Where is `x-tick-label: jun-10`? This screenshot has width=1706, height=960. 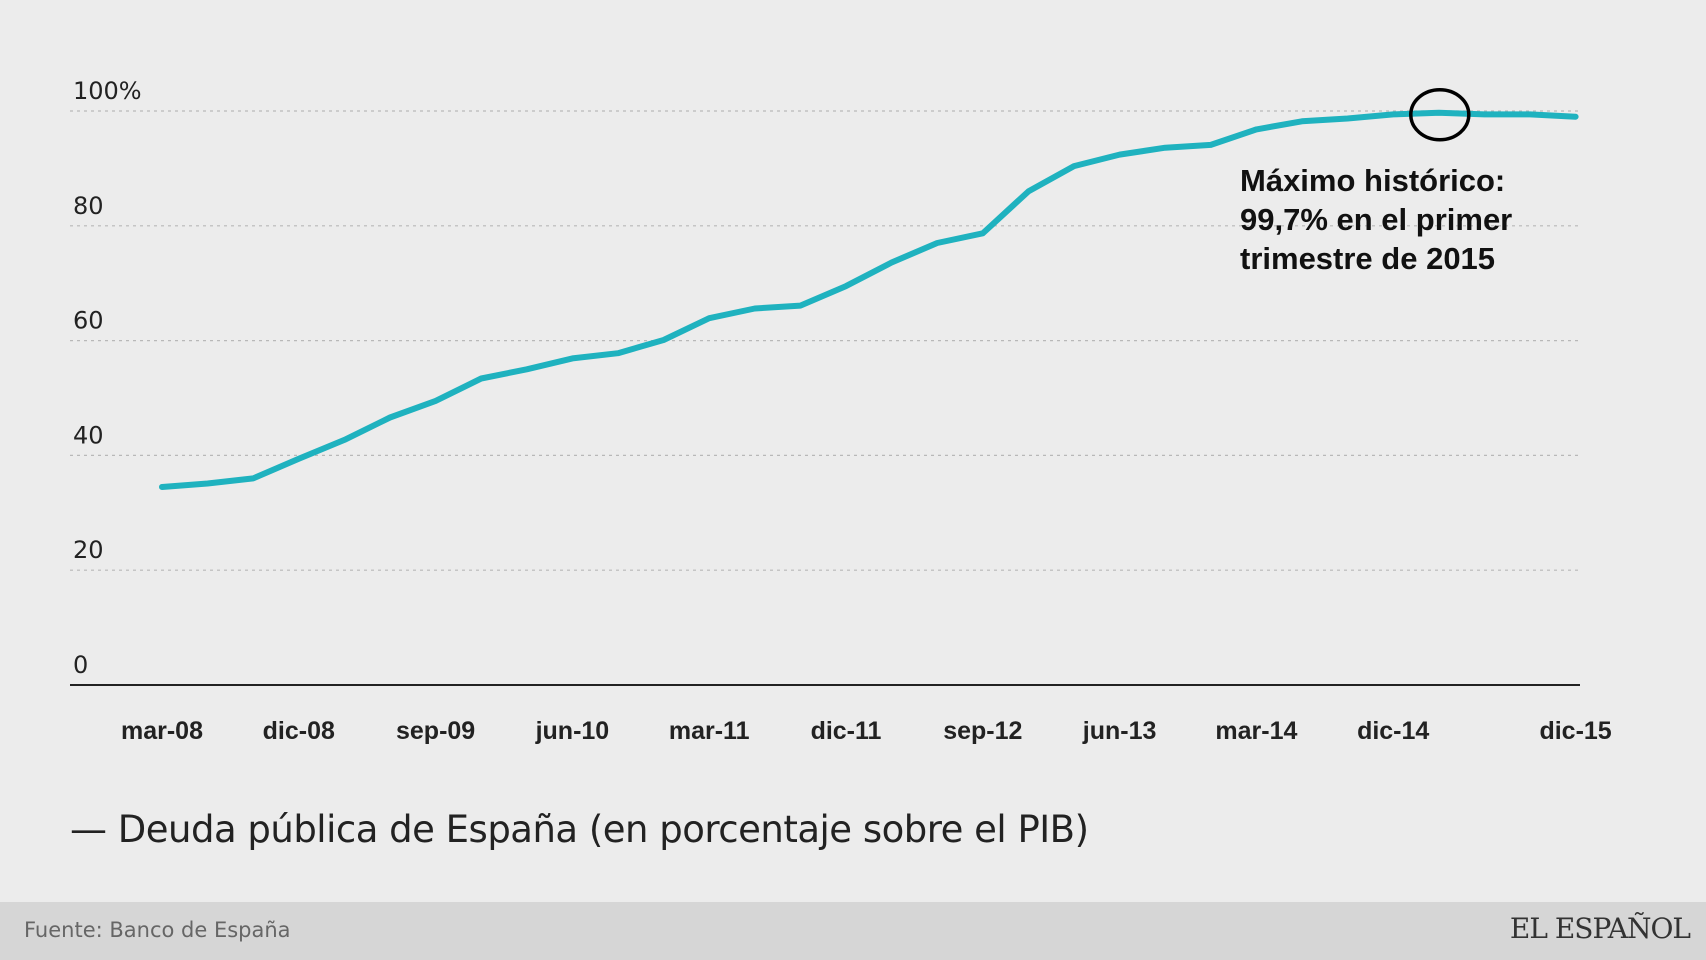
x-tick-label: jun-10 is located at coordinates (572, 731).